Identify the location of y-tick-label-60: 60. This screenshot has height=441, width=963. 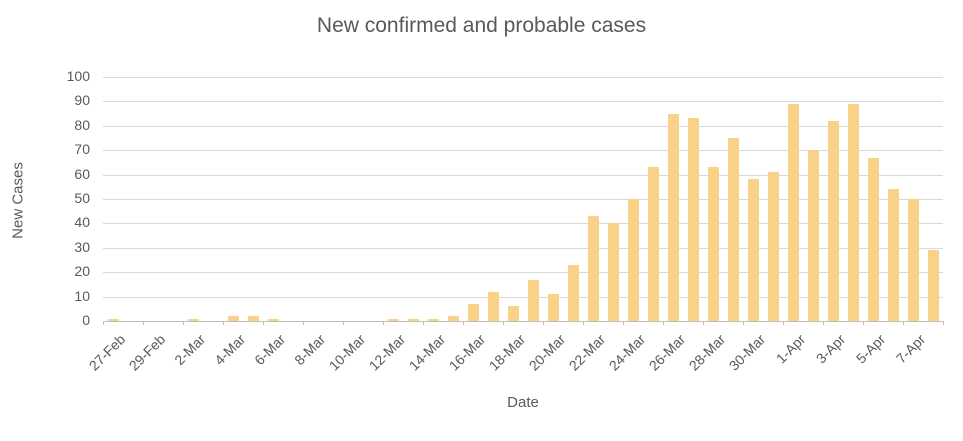
(82, 173).